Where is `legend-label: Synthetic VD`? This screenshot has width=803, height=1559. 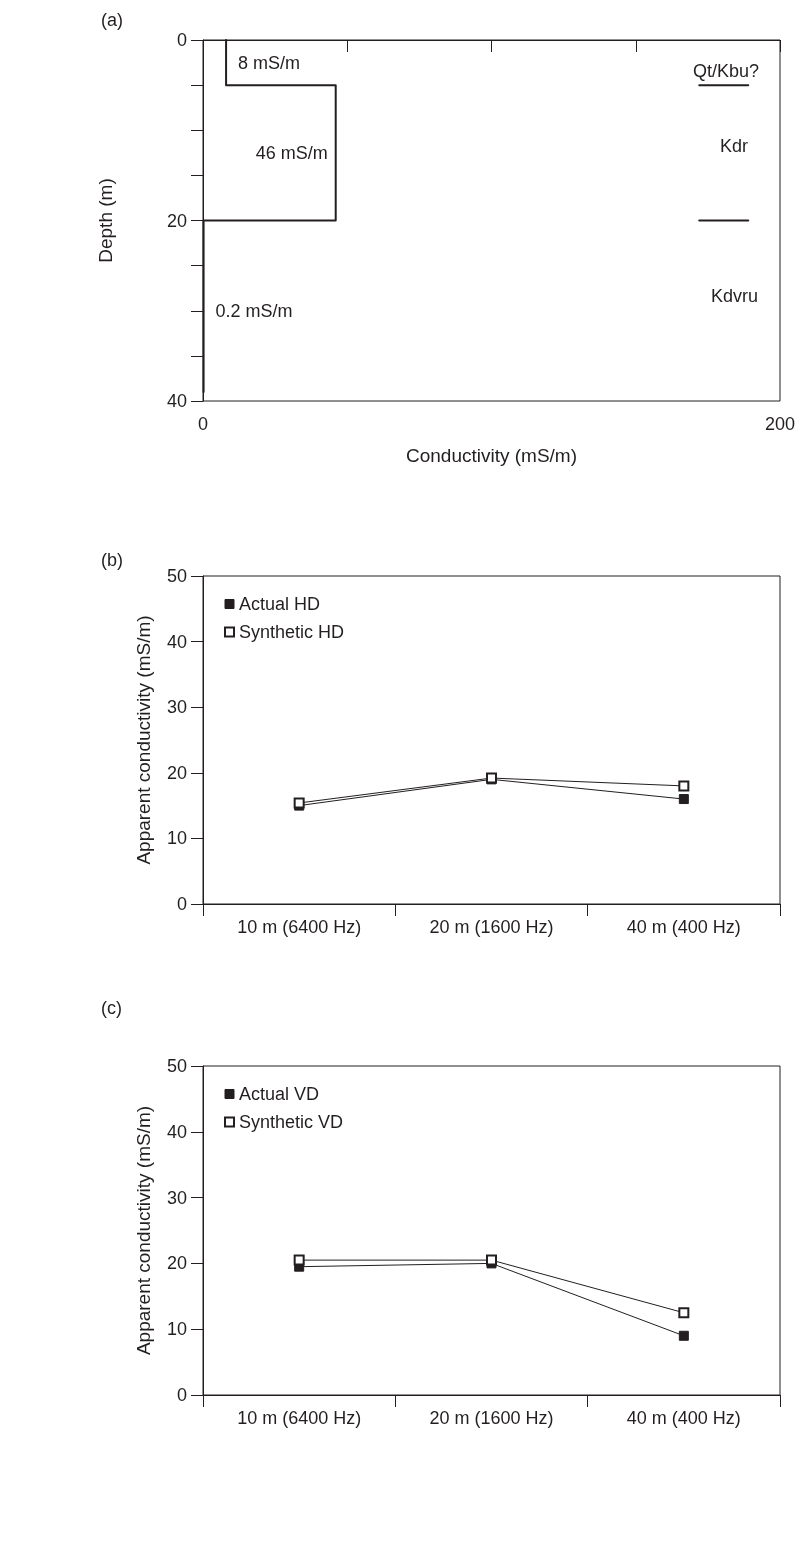 legend-label: Synthetic VD is located at coordinates (291, 1122).